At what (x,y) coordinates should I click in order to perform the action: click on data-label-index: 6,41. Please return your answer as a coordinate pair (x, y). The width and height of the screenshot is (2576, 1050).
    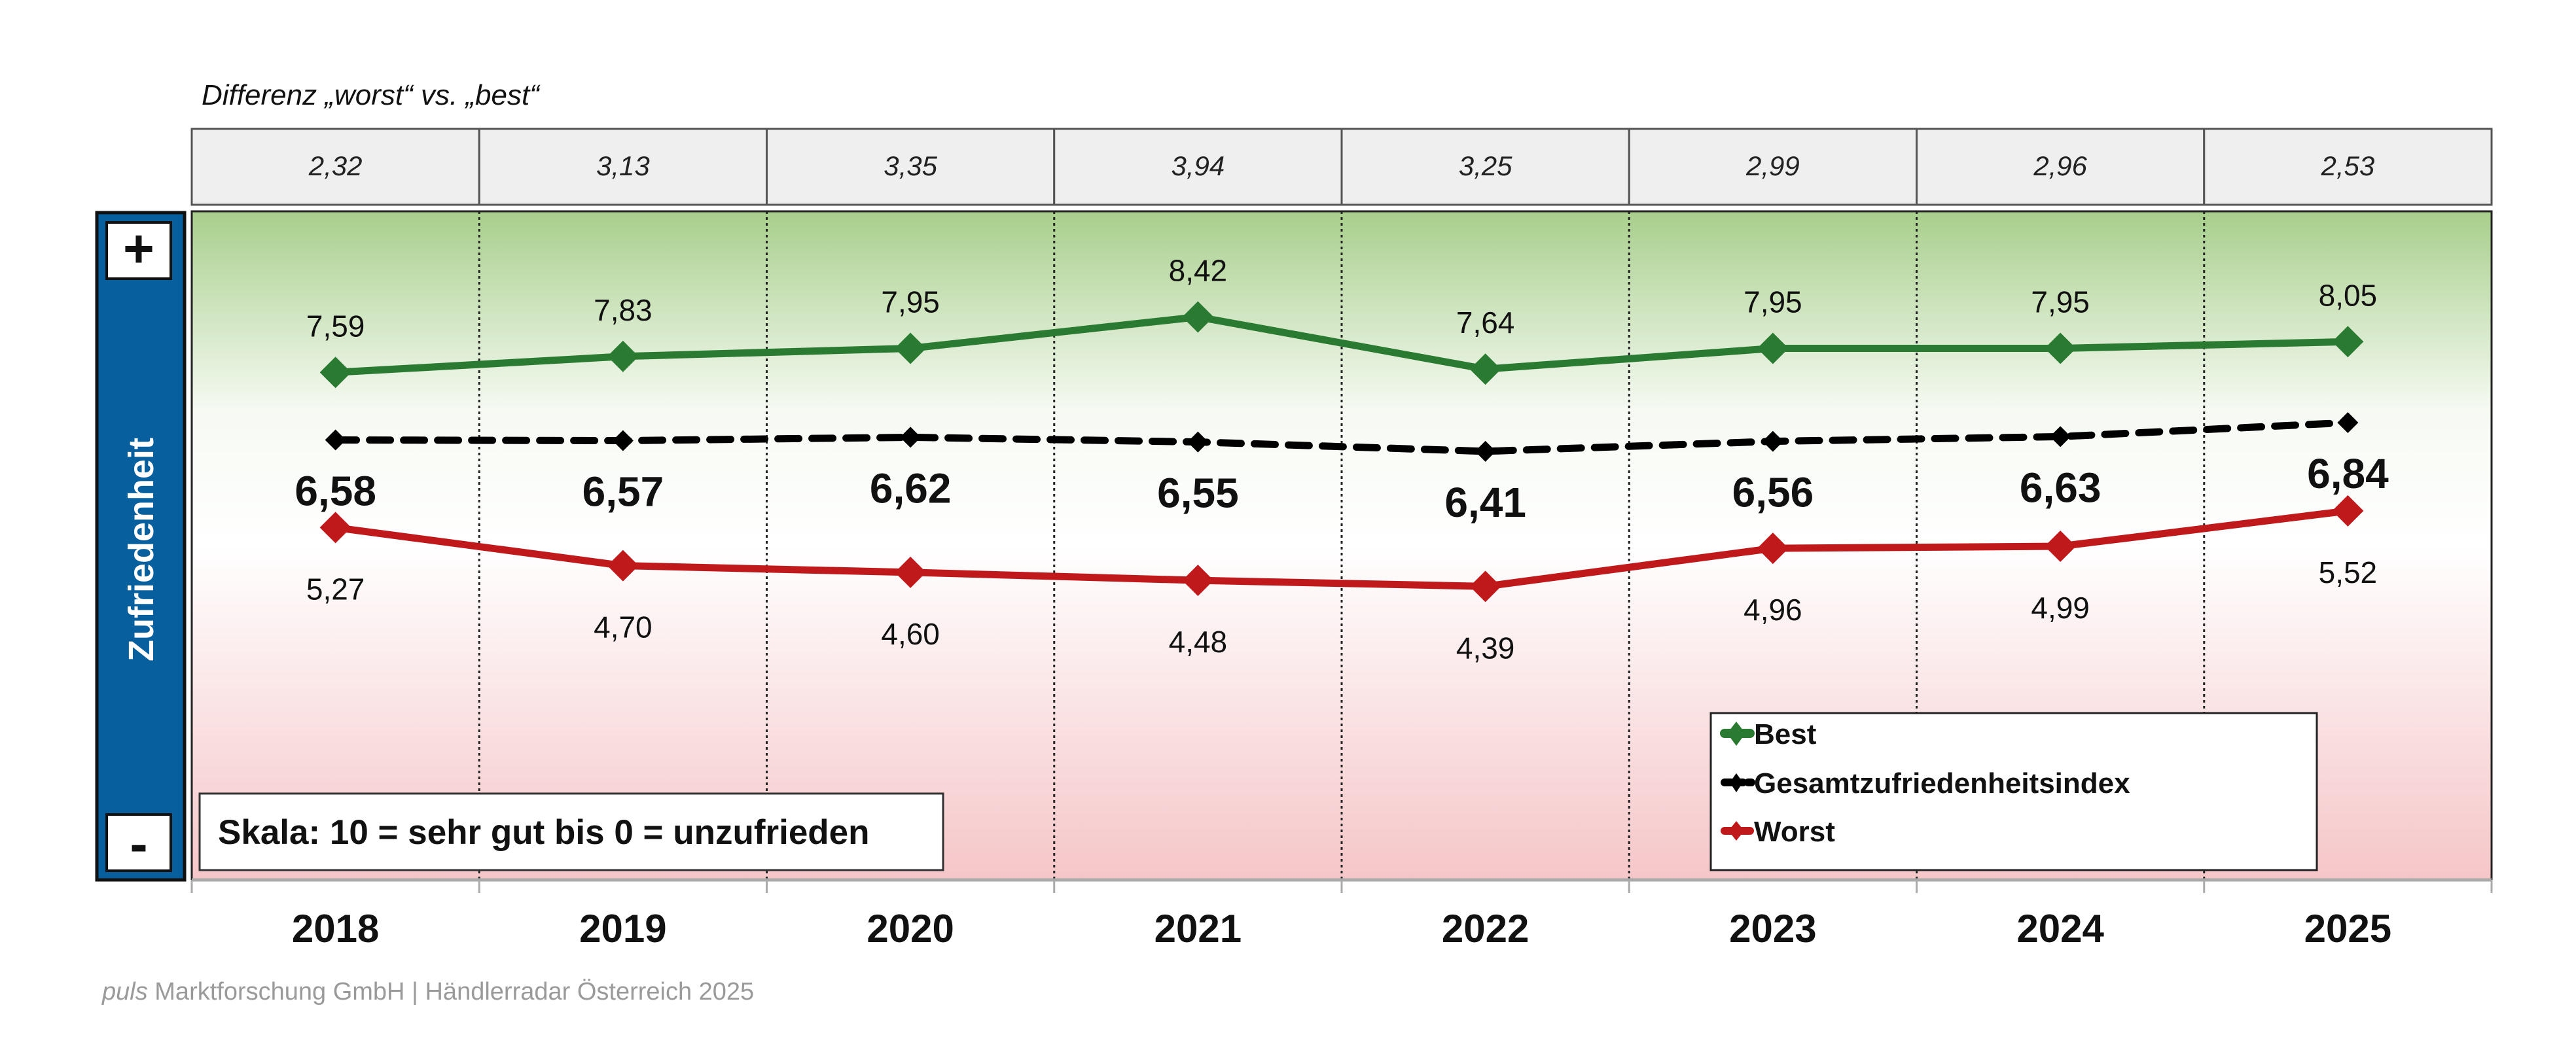
    Looking at the image, I should click on (1485, 502).